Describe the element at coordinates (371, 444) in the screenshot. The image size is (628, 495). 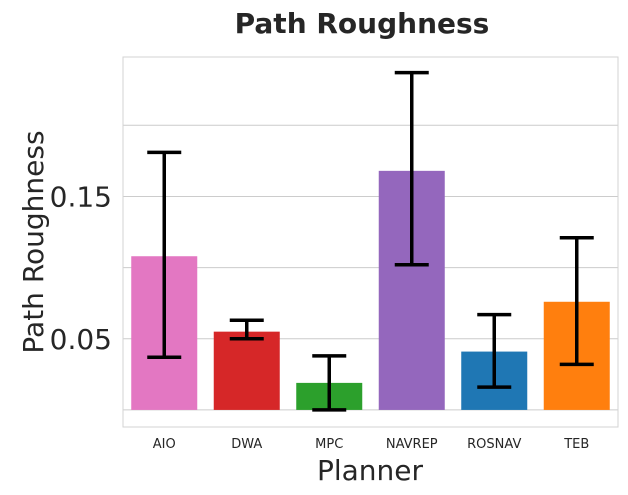
I see `xtick-layer: AIO DWA MPC NAVREP ROSNAV TEB` at that location.